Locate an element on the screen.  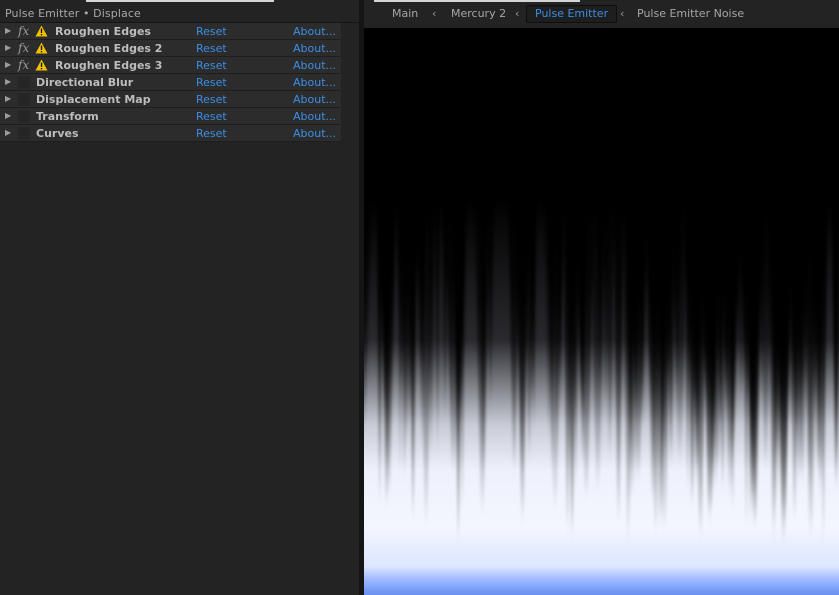
effect-name: Directional Blur is located at coordinates (85, 82).